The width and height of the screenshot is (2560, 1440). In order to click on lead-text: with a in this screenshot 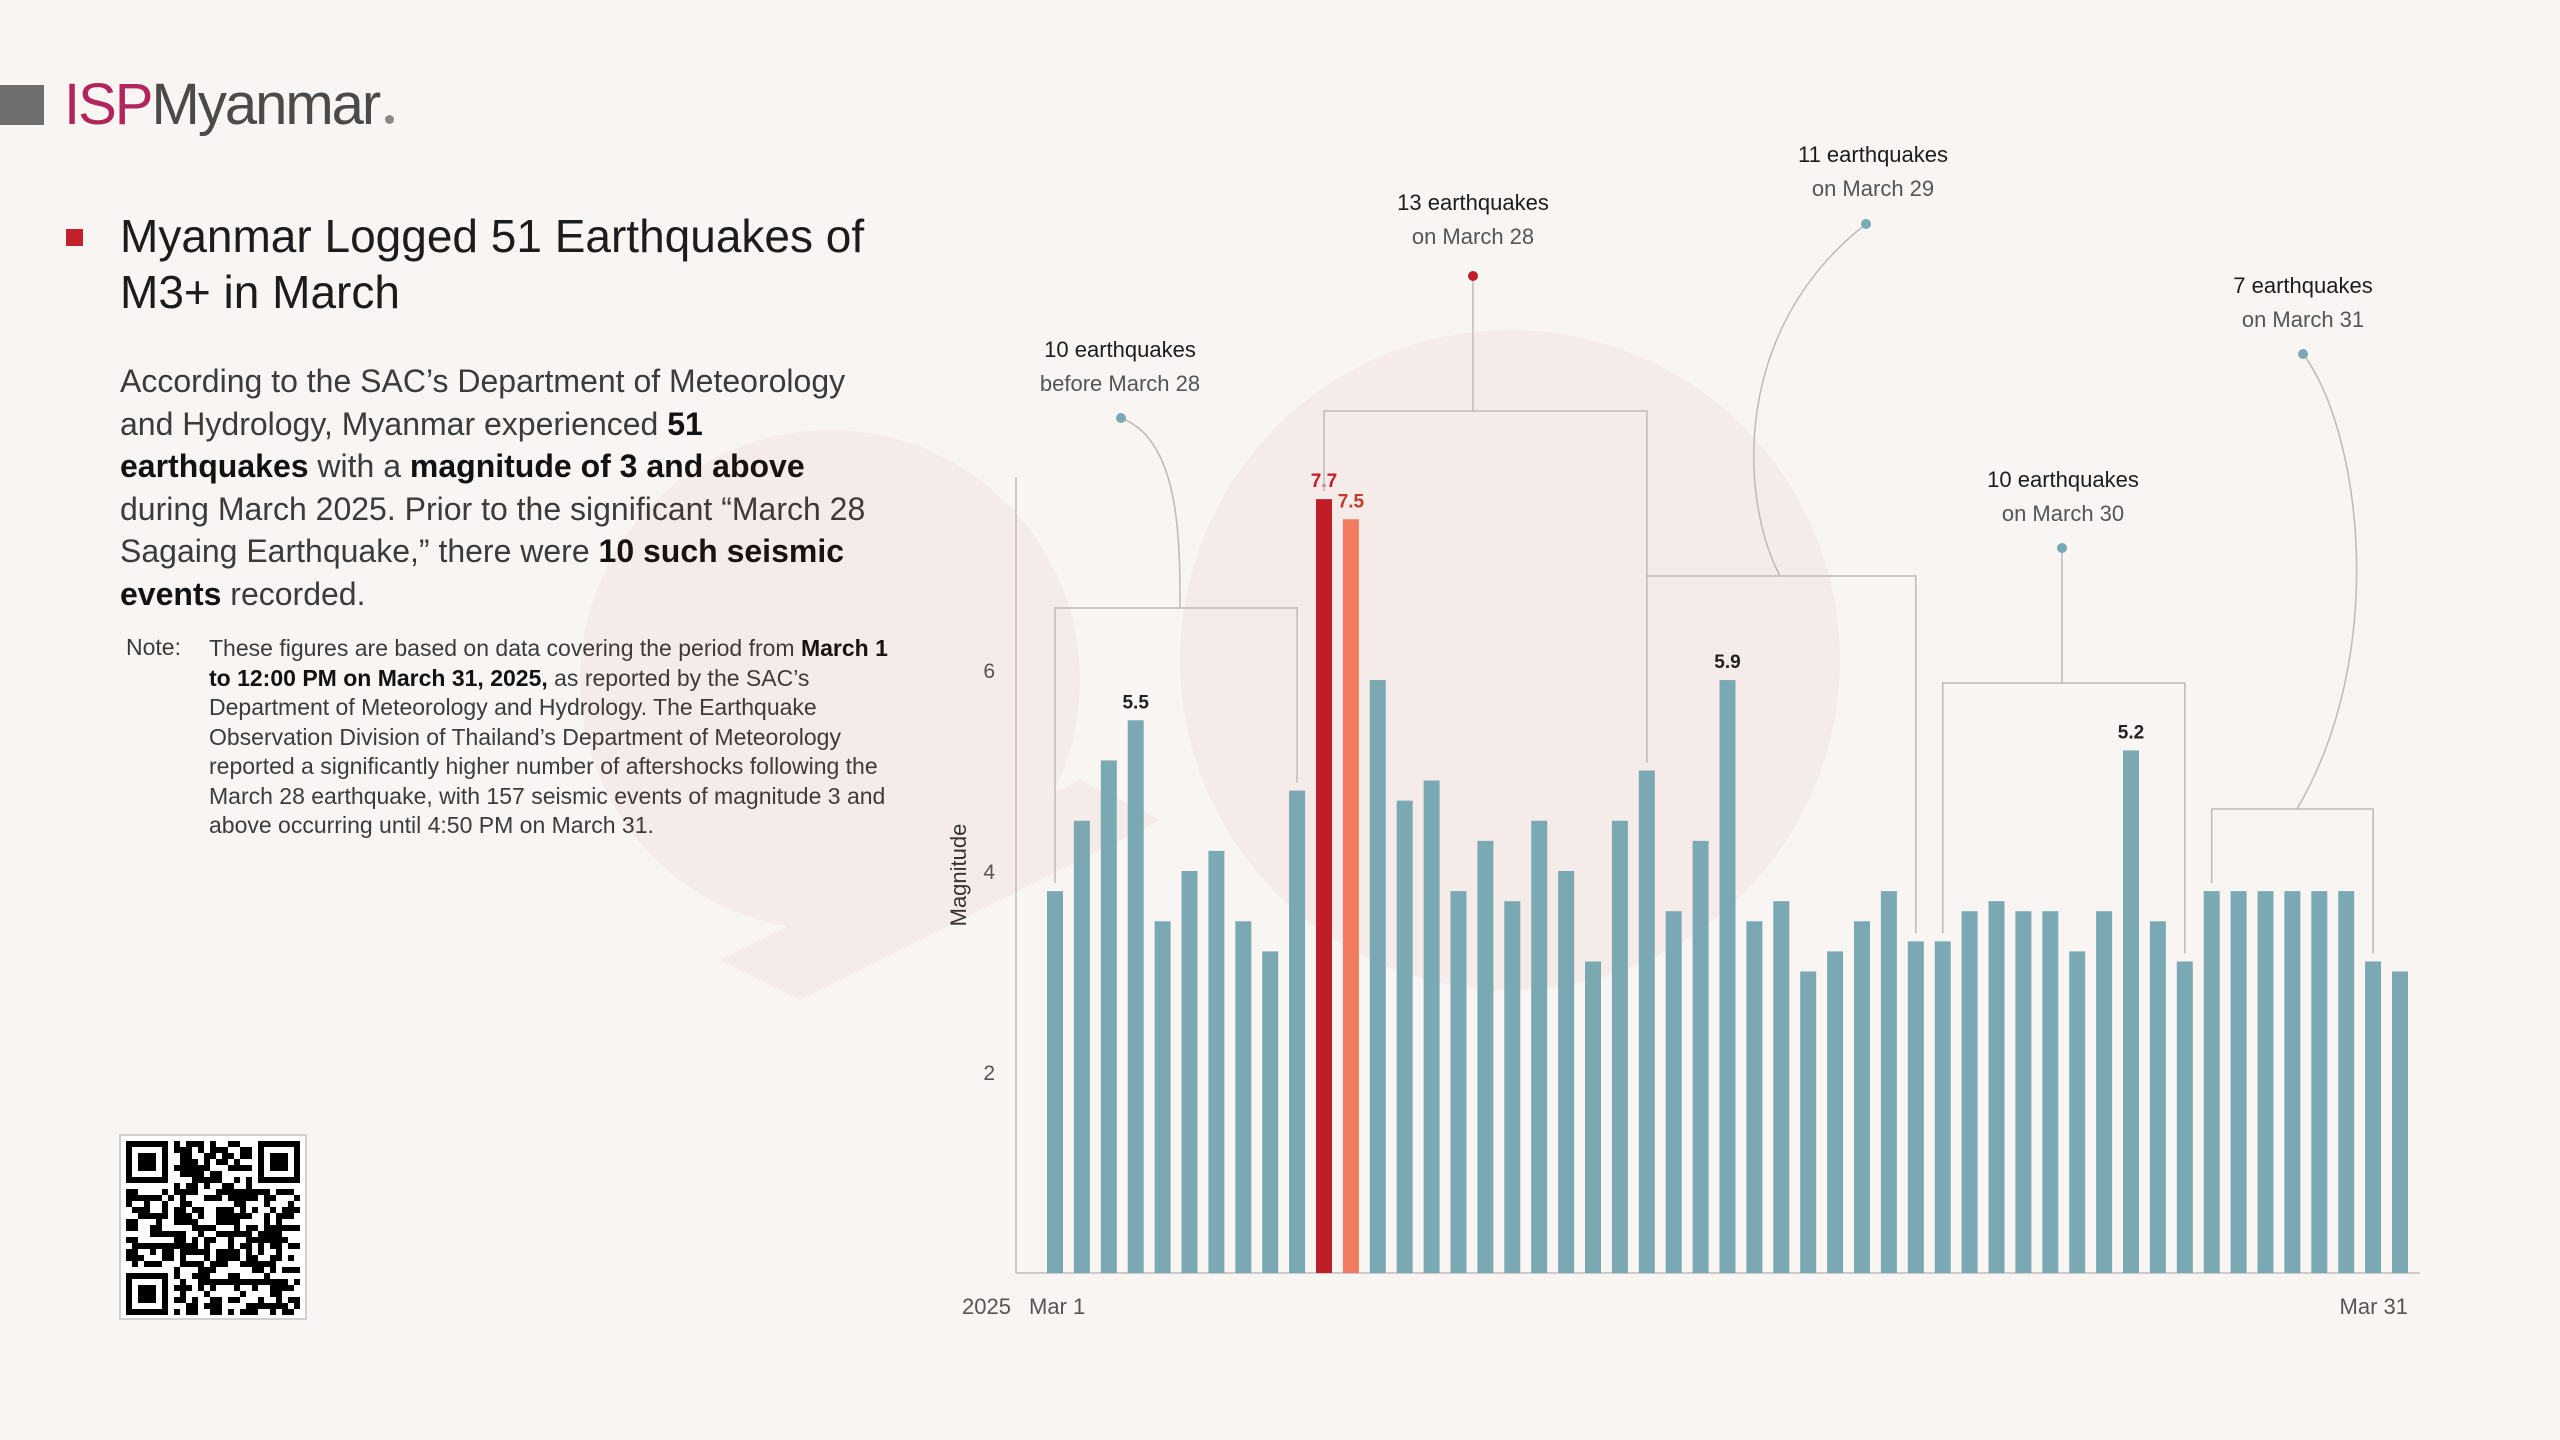, I will do `click(359, 466)`.